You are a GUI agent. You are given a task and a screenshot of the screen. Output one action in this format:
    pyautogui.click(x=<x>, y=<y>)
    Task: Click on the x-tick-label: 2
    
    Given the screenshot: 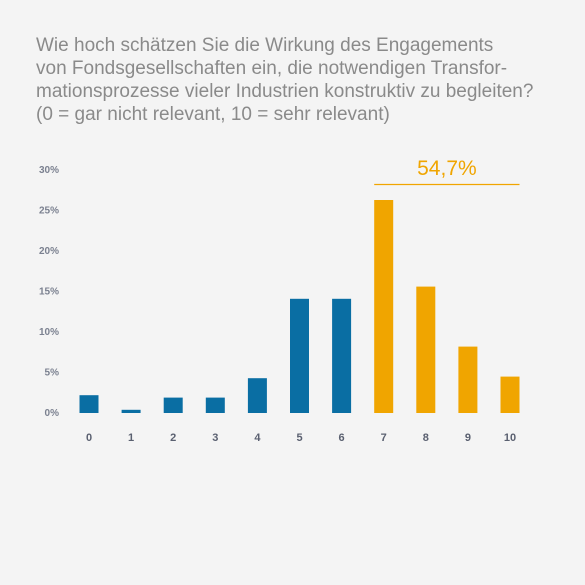 What is the action you would take?
    pyautogui.click(x=173, y=438)
    